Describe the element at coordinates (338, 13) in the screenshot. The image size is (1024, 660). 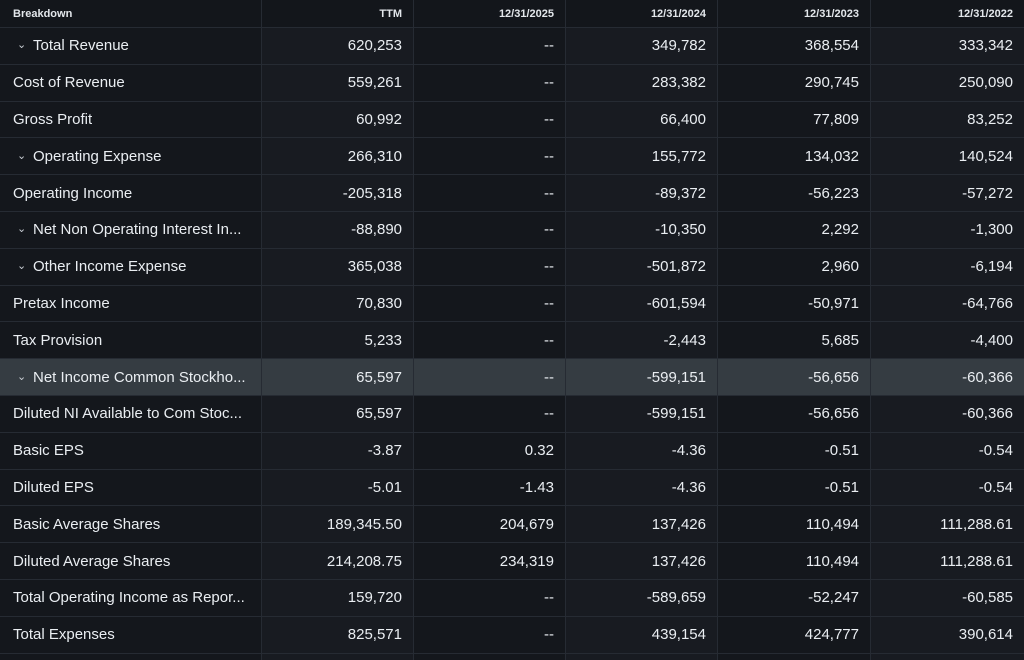
I see `column-header-ttm: TTM` at that location.